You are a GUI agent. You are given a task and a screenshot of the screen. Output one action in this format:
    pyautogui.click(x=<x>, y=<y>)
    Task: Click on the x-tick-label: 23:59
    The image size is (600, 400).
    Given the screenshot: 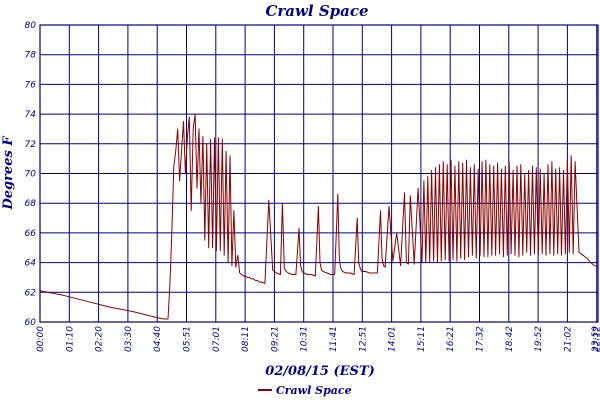 What is the action you would take?
    pyautogui.click(x=595, y=339)
    